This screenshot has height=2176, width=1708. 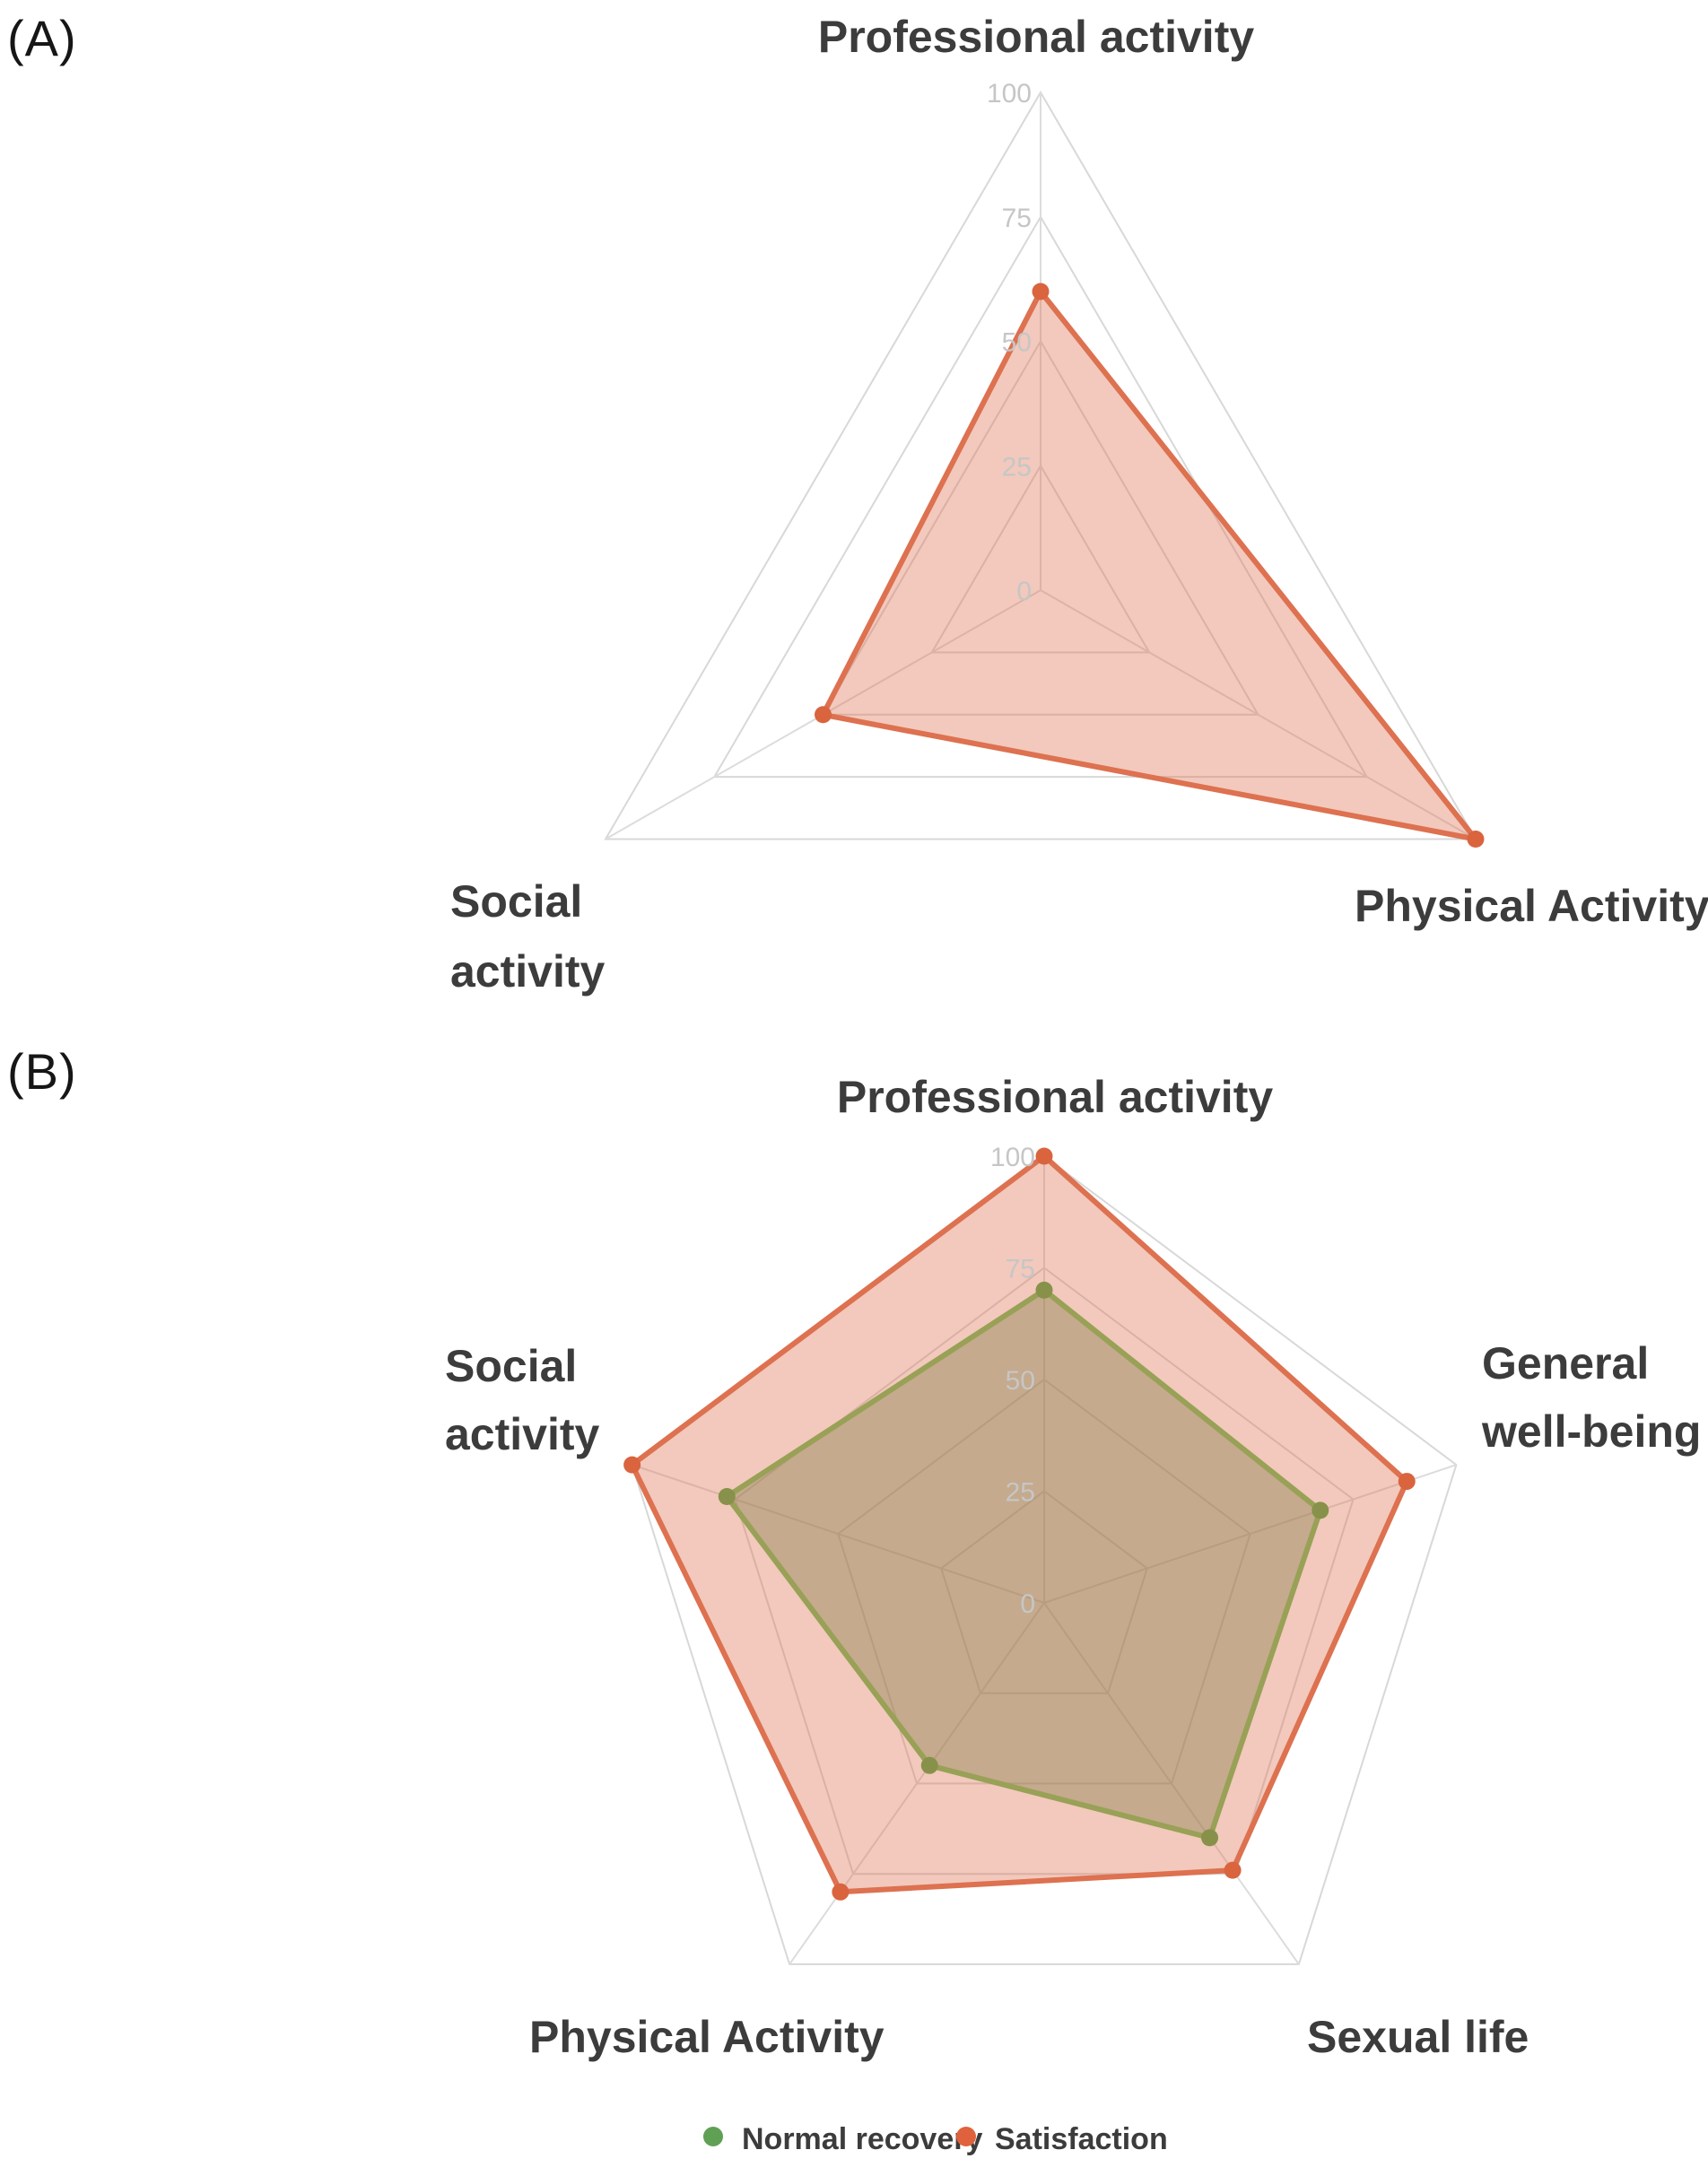 I want to click on legend-label-normal-recovery: Normal recovery, so click(x=862, y=2139).